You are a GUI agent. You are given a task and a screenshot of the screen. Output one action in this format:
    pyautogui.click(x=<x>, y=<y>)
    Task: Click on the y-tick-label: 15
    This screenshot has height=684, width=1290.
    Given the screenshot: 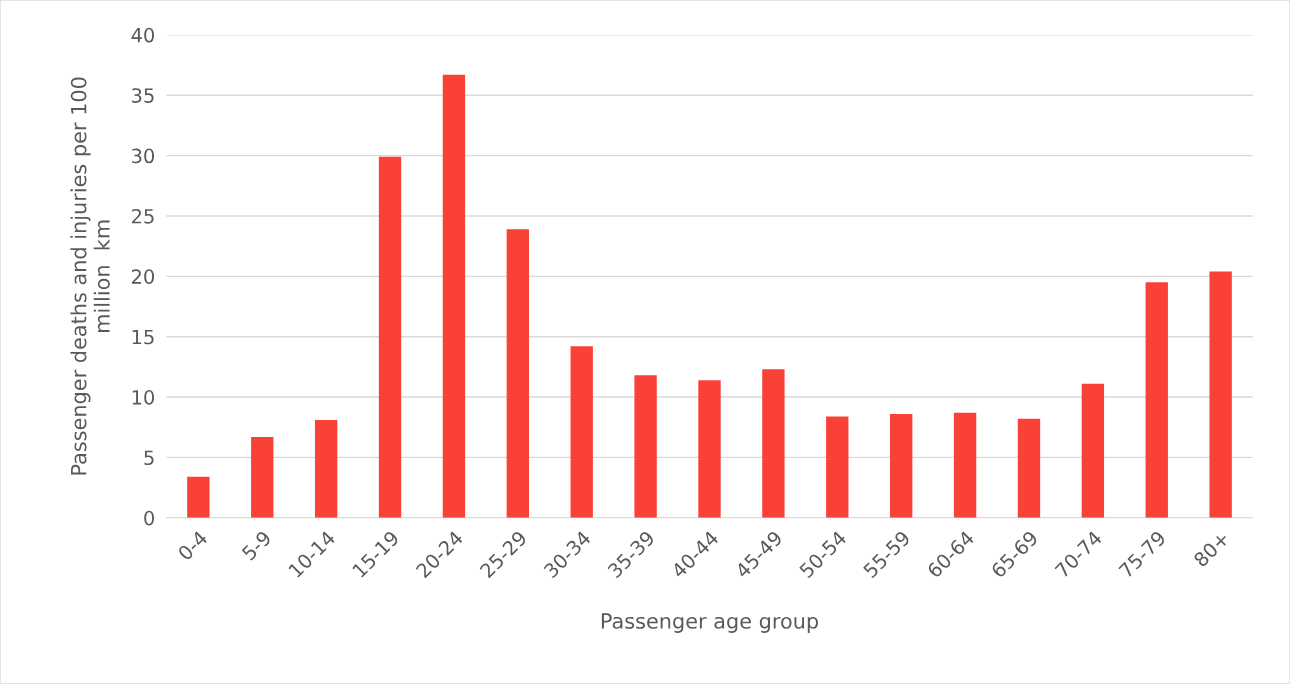 What is the action you would take?
    pyautogui.click(x=143, y=337)
    